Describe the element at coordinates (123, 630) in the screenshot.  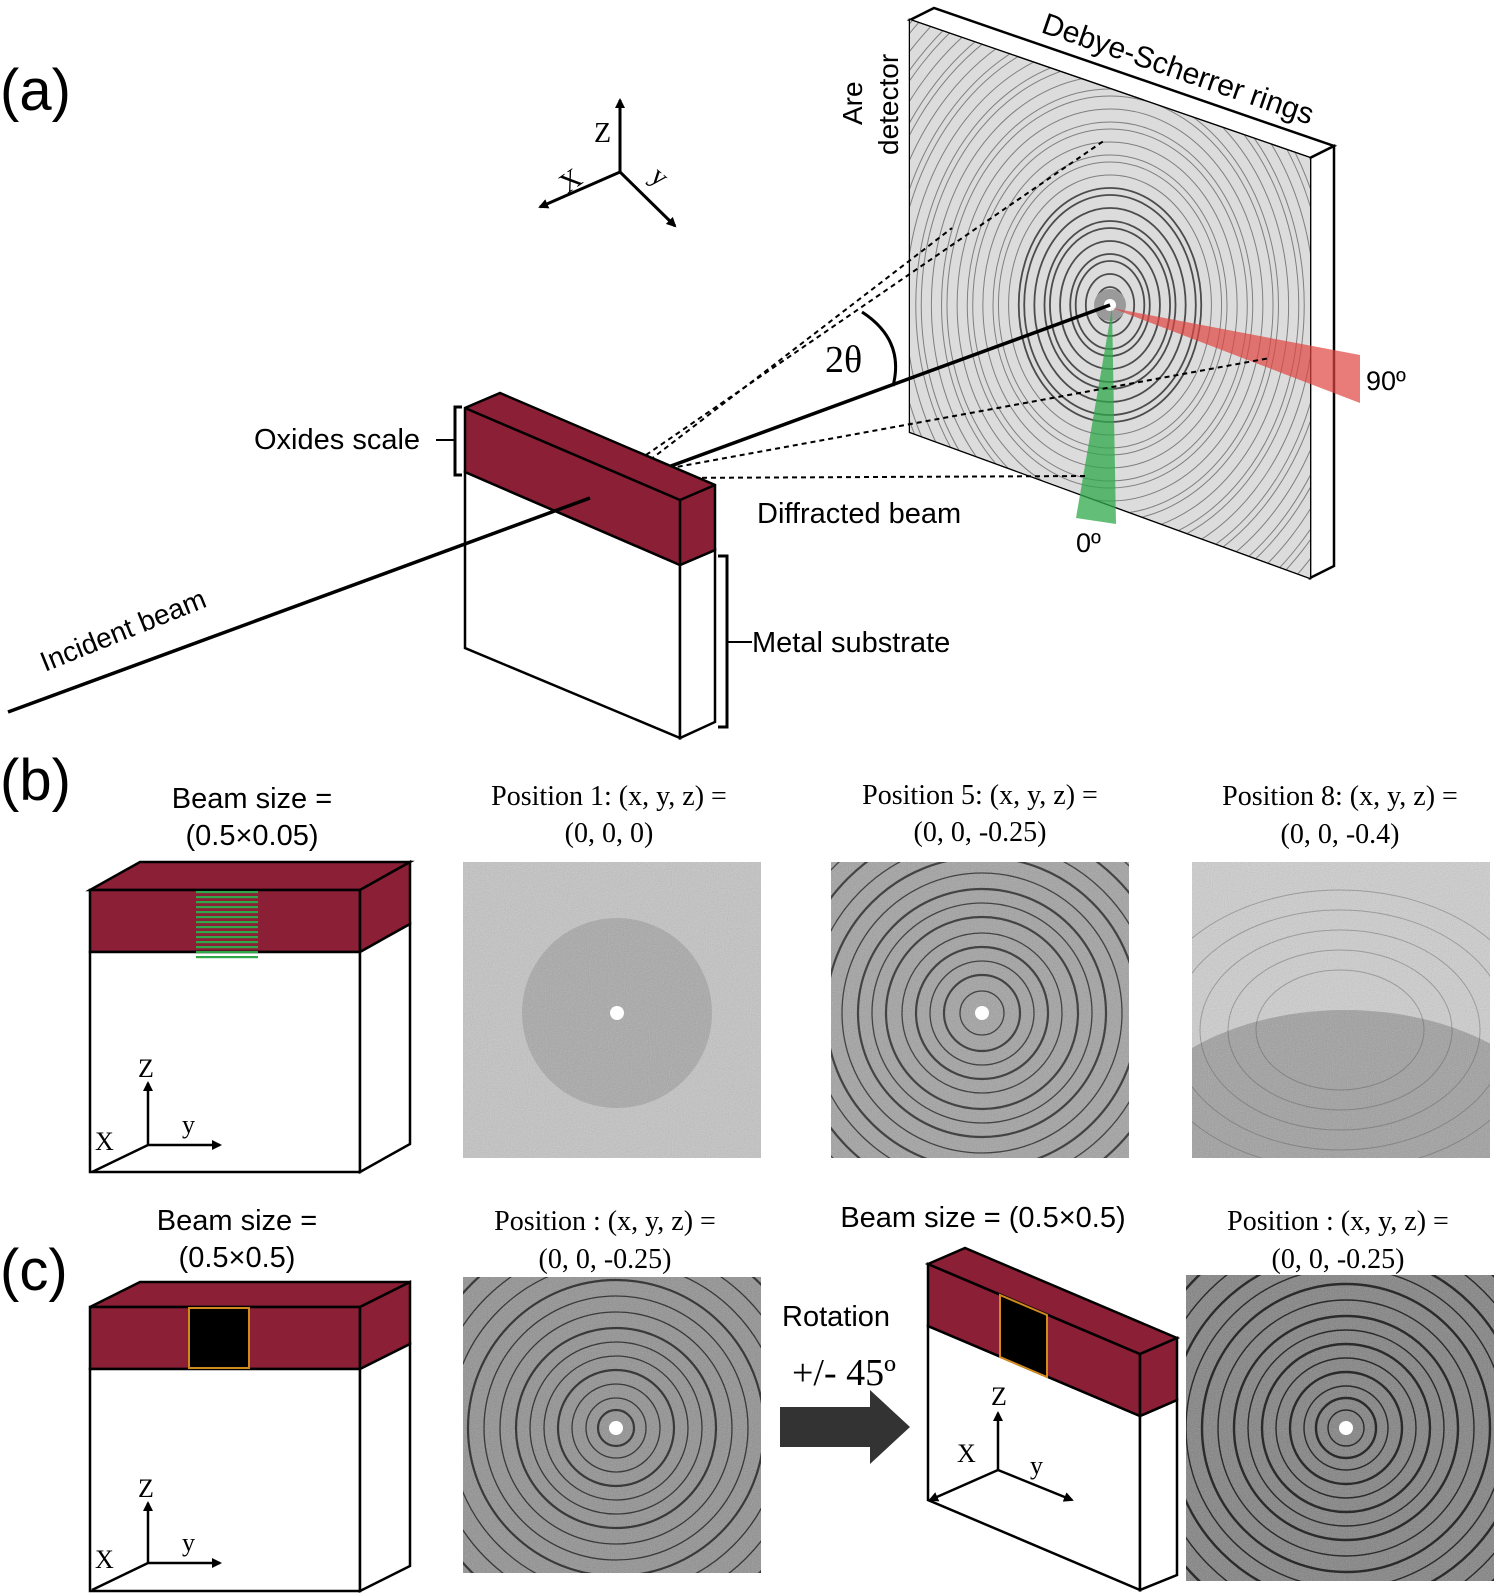
I see `incident-beam-label: Incident beam` at that location.